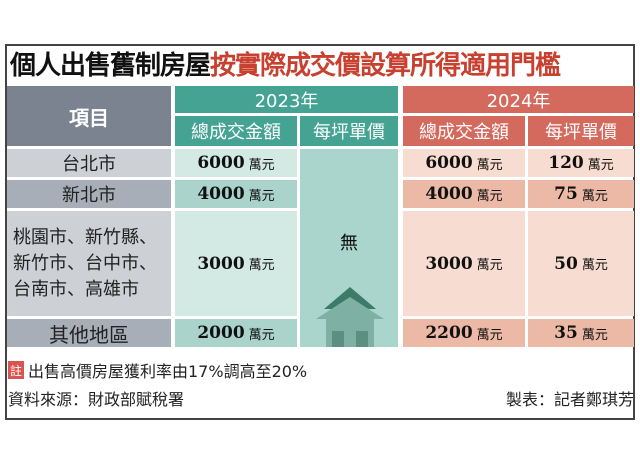 This screenshot has width=640, height=460. I want to click on cell-2023-per-ping: 無, so click(349, 248).